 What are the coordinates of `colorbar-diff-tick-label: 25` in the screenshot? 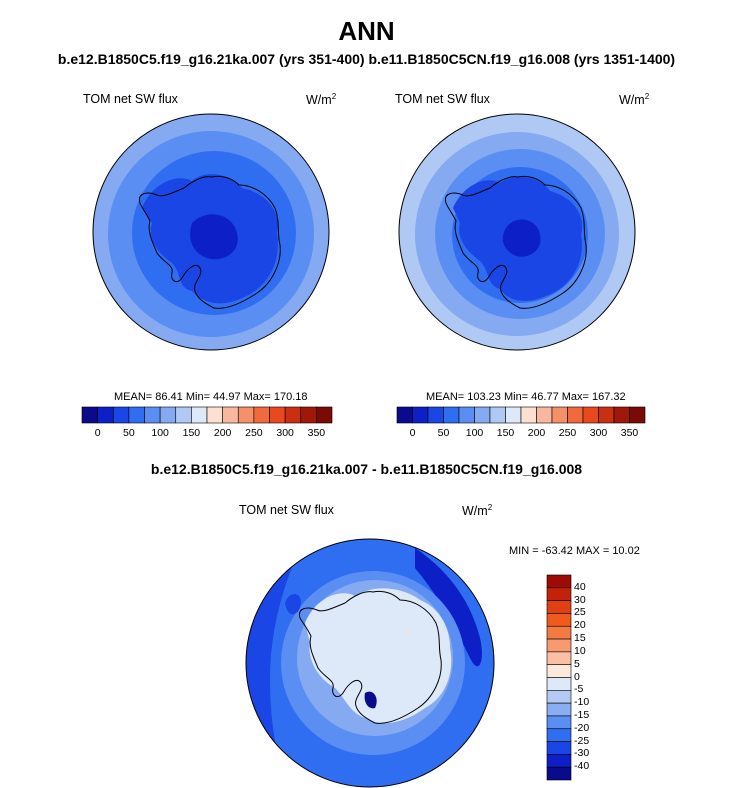 It's located at (580, 612).